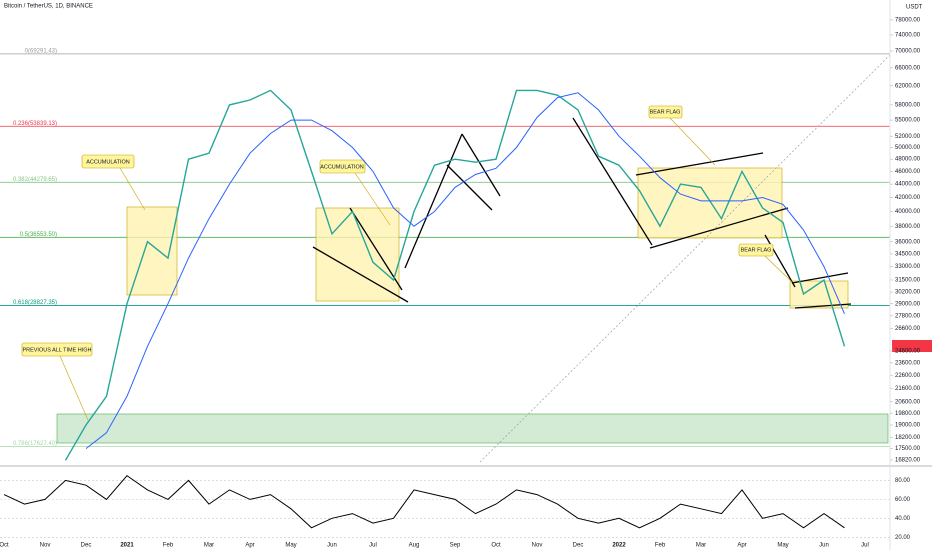 This screenshot has width=932, height=550. Describe the element at coordinates (455, 546) in the screenshot. I see `x-tick-label: Sep` at that location.